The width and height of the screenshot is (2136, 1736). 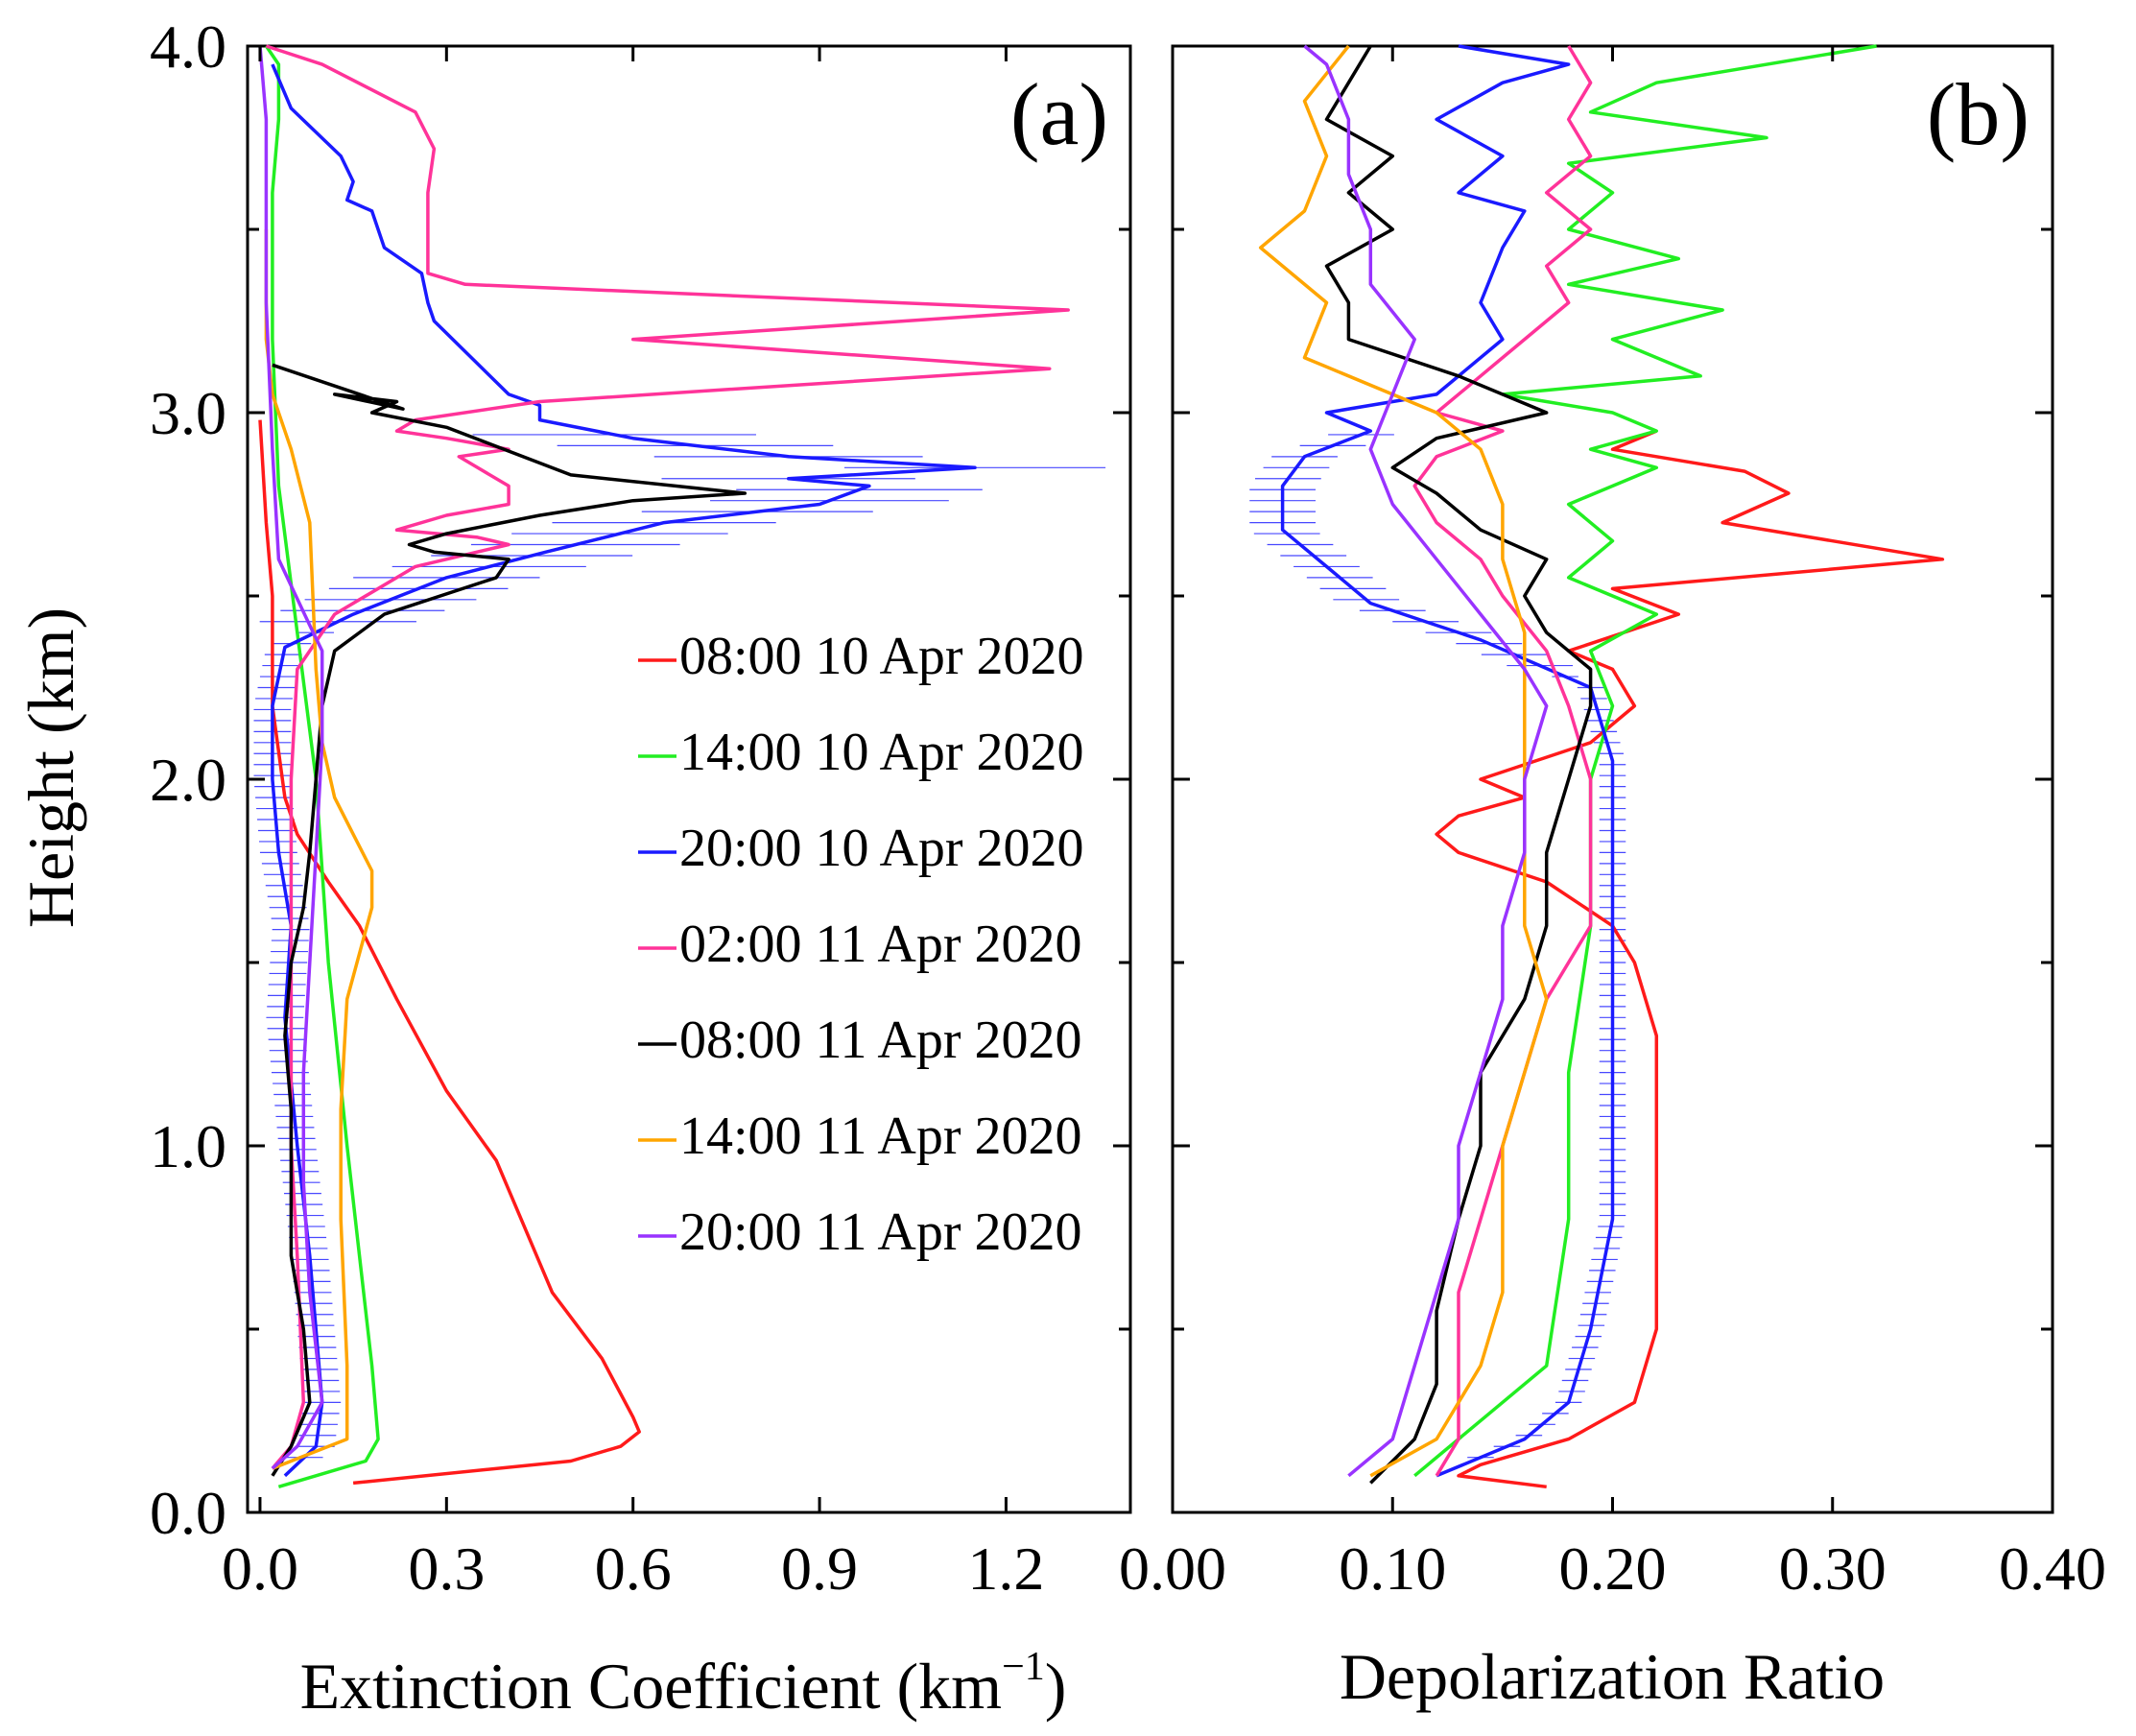 I want to click on y-tick-label: 4.0, so click(x=188, y=46).